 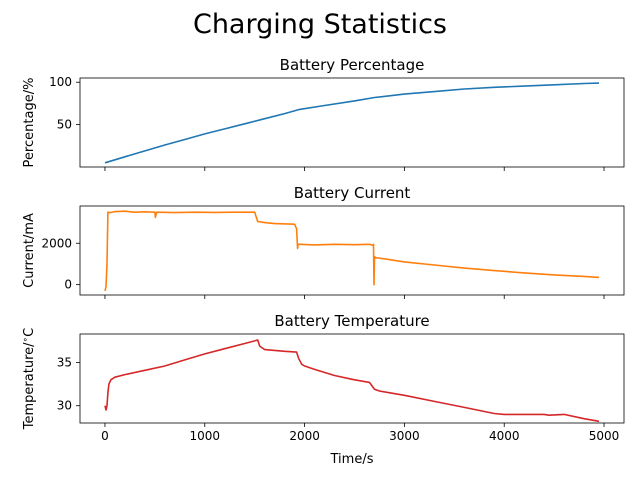 What do you see at coordinates (352, 381) in the screenshot?
I see `battery-temperature-series-line` at bounding box center [352, 381].